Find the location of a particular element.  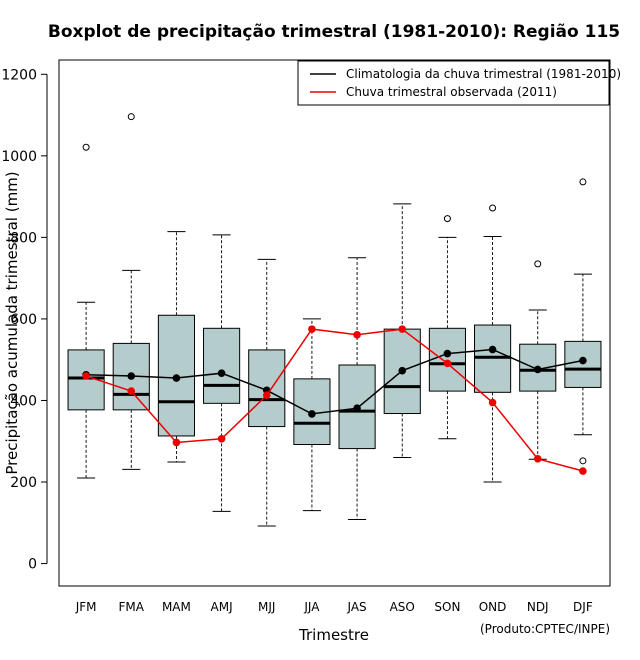

y-axis-title: Precipitação acumulada trimestral (mm) is located at coordinates (12, 322).